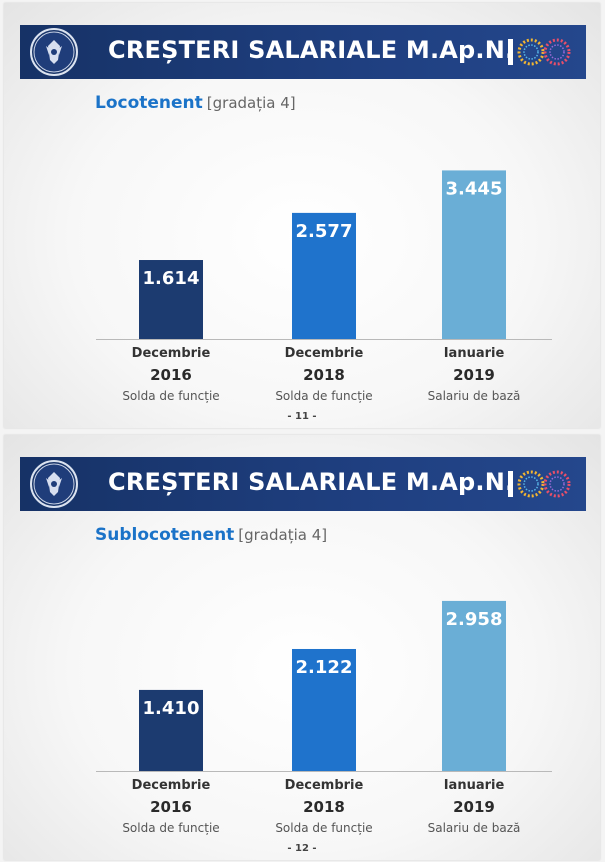  I want to click on bar-value-label: 1.614, so click(171, 278).